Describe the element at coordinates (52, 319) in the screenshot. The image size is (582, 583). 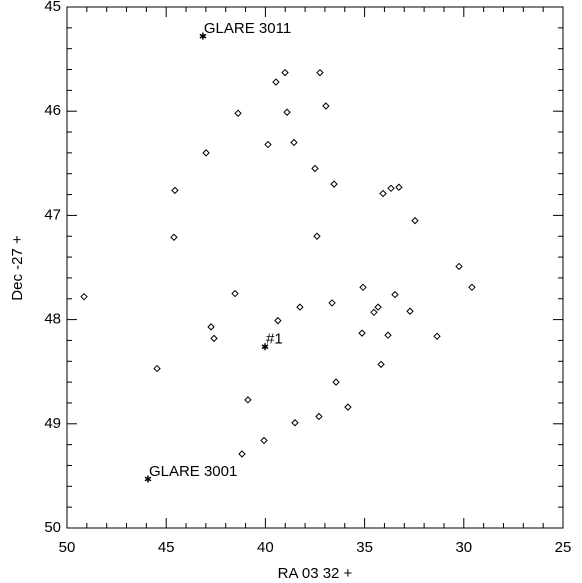
I see `y-tick-label: 48` at that location.